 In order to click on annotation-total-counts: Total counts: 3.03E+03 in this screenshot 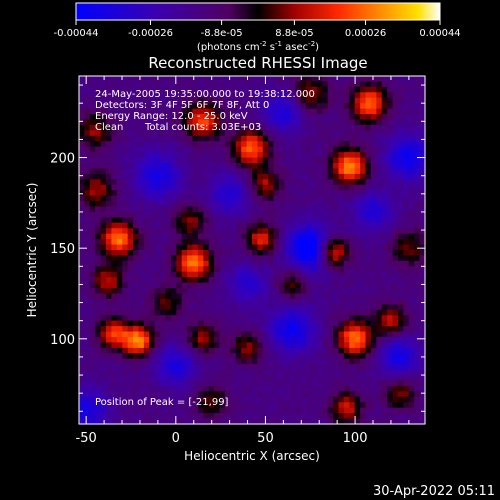, I will do `click(202, 127)`.